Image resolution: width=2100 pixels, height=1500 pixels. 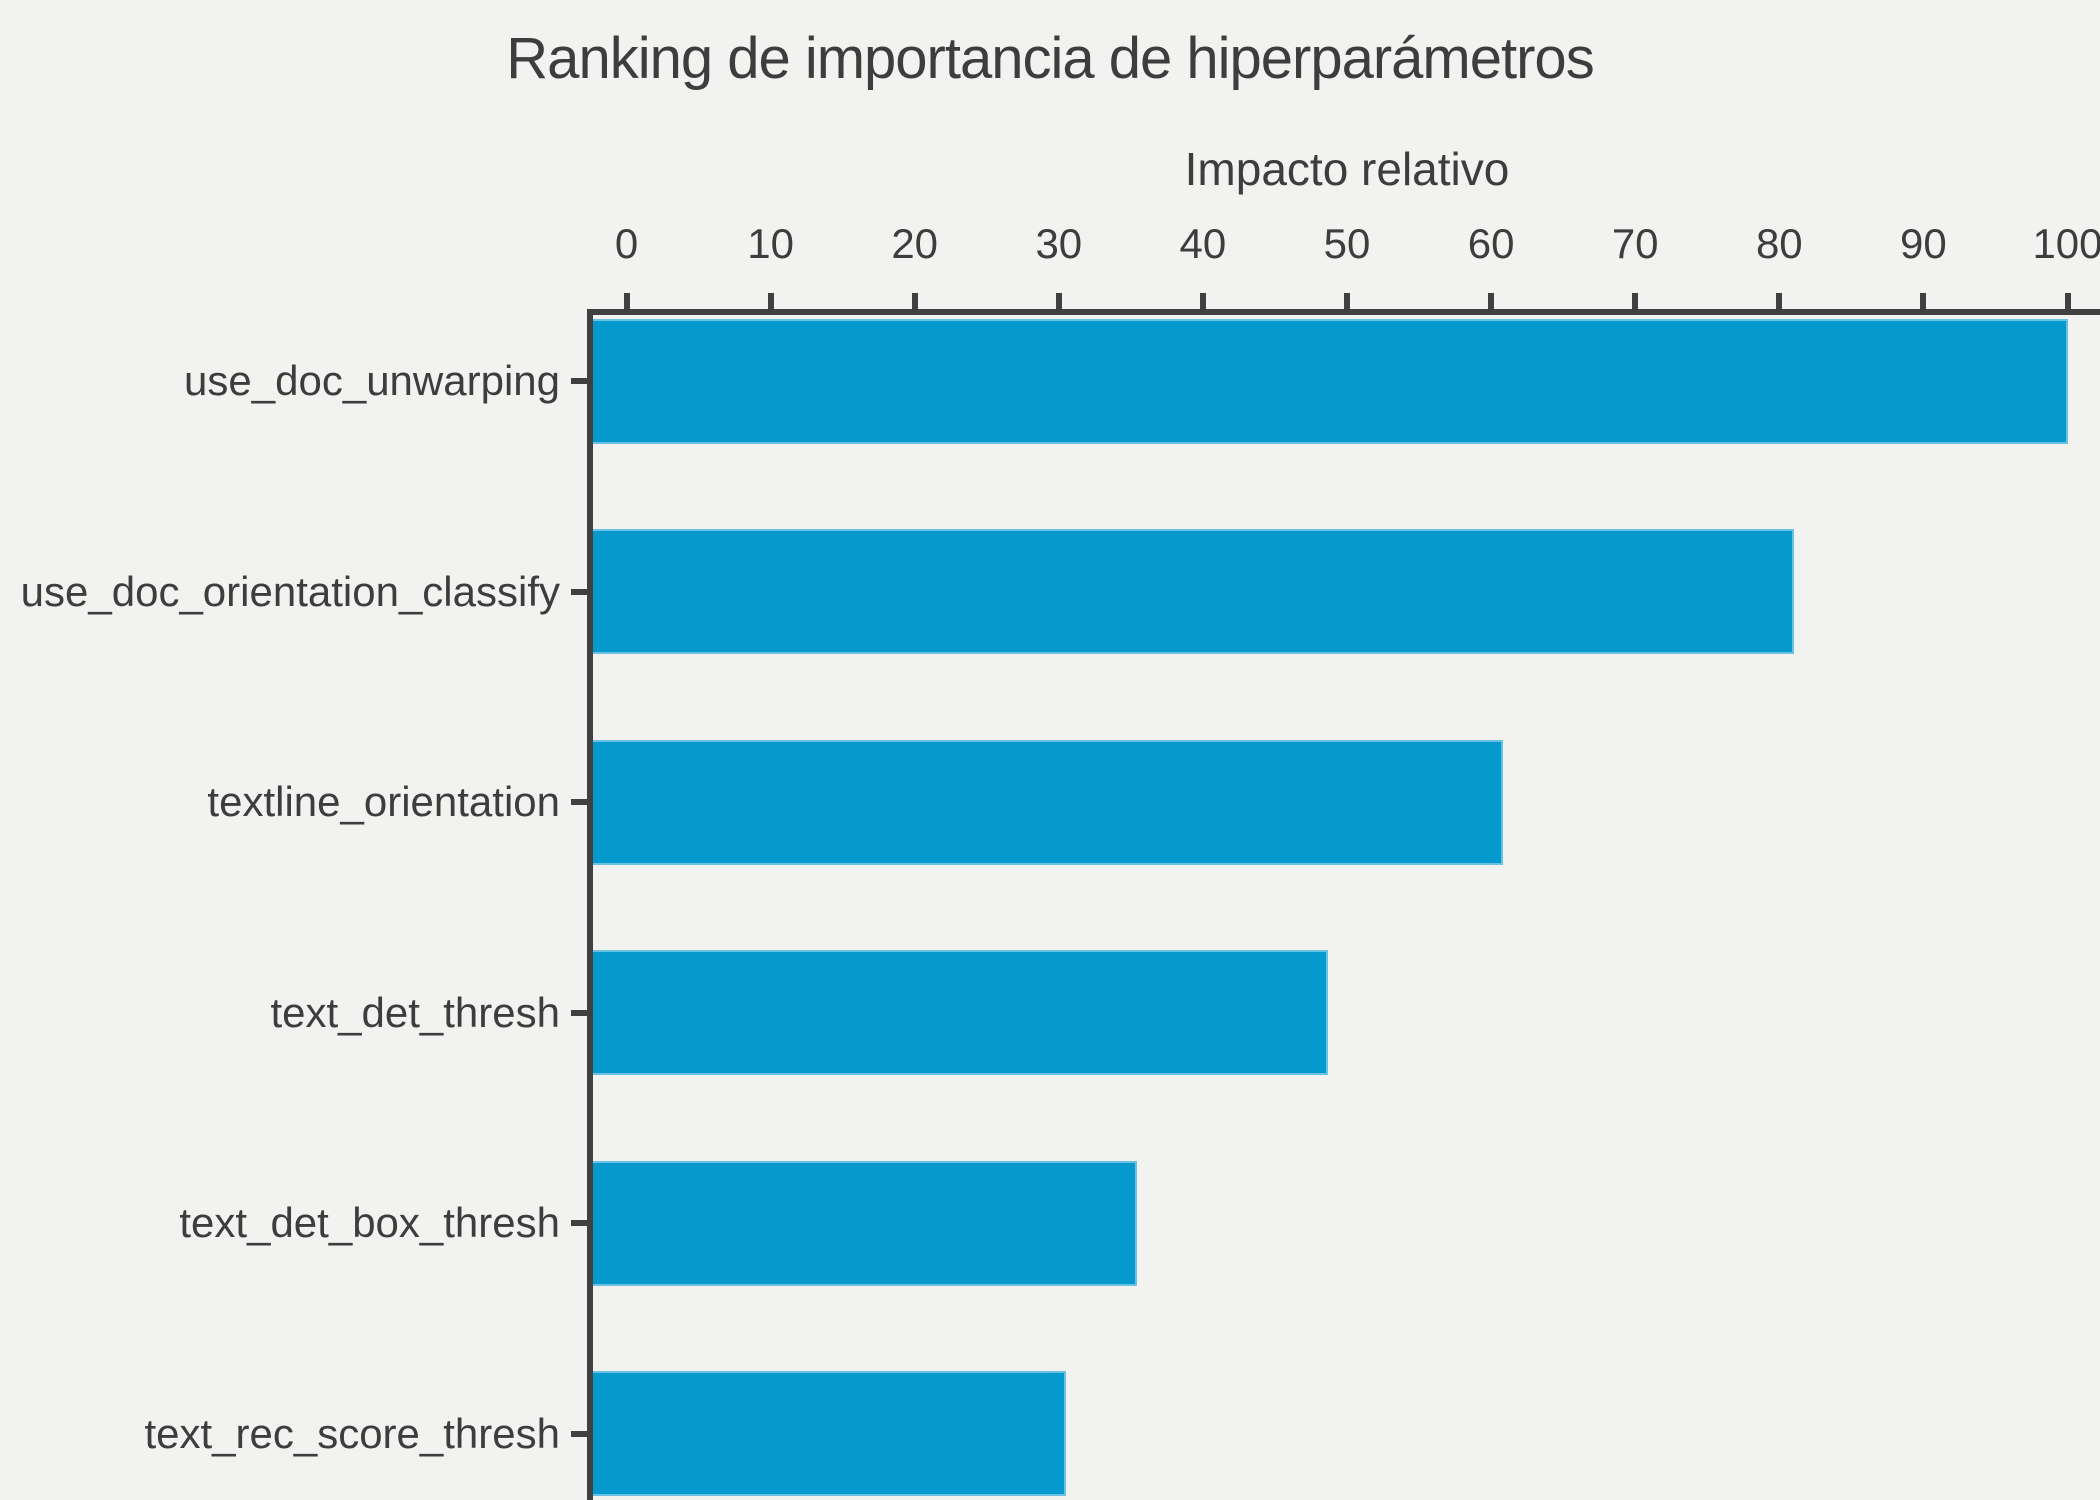 What do you see at coordinates (770, 243) in the screenshot?
I see `x-tick-label: 10` at bounding box center [770, 243].